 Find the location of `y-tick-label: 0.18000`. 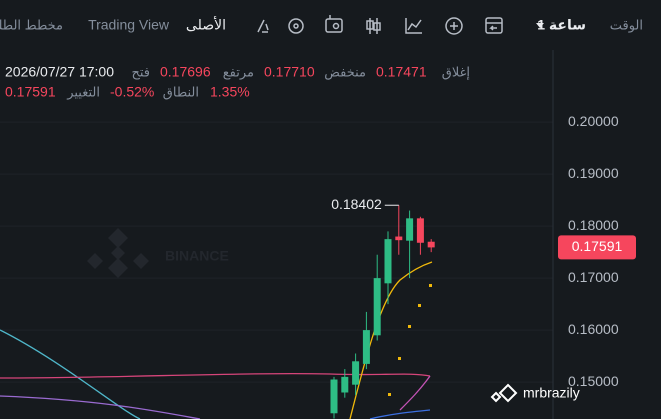

y-tick-label: 0.18000 is located at coordinates (593, 225).